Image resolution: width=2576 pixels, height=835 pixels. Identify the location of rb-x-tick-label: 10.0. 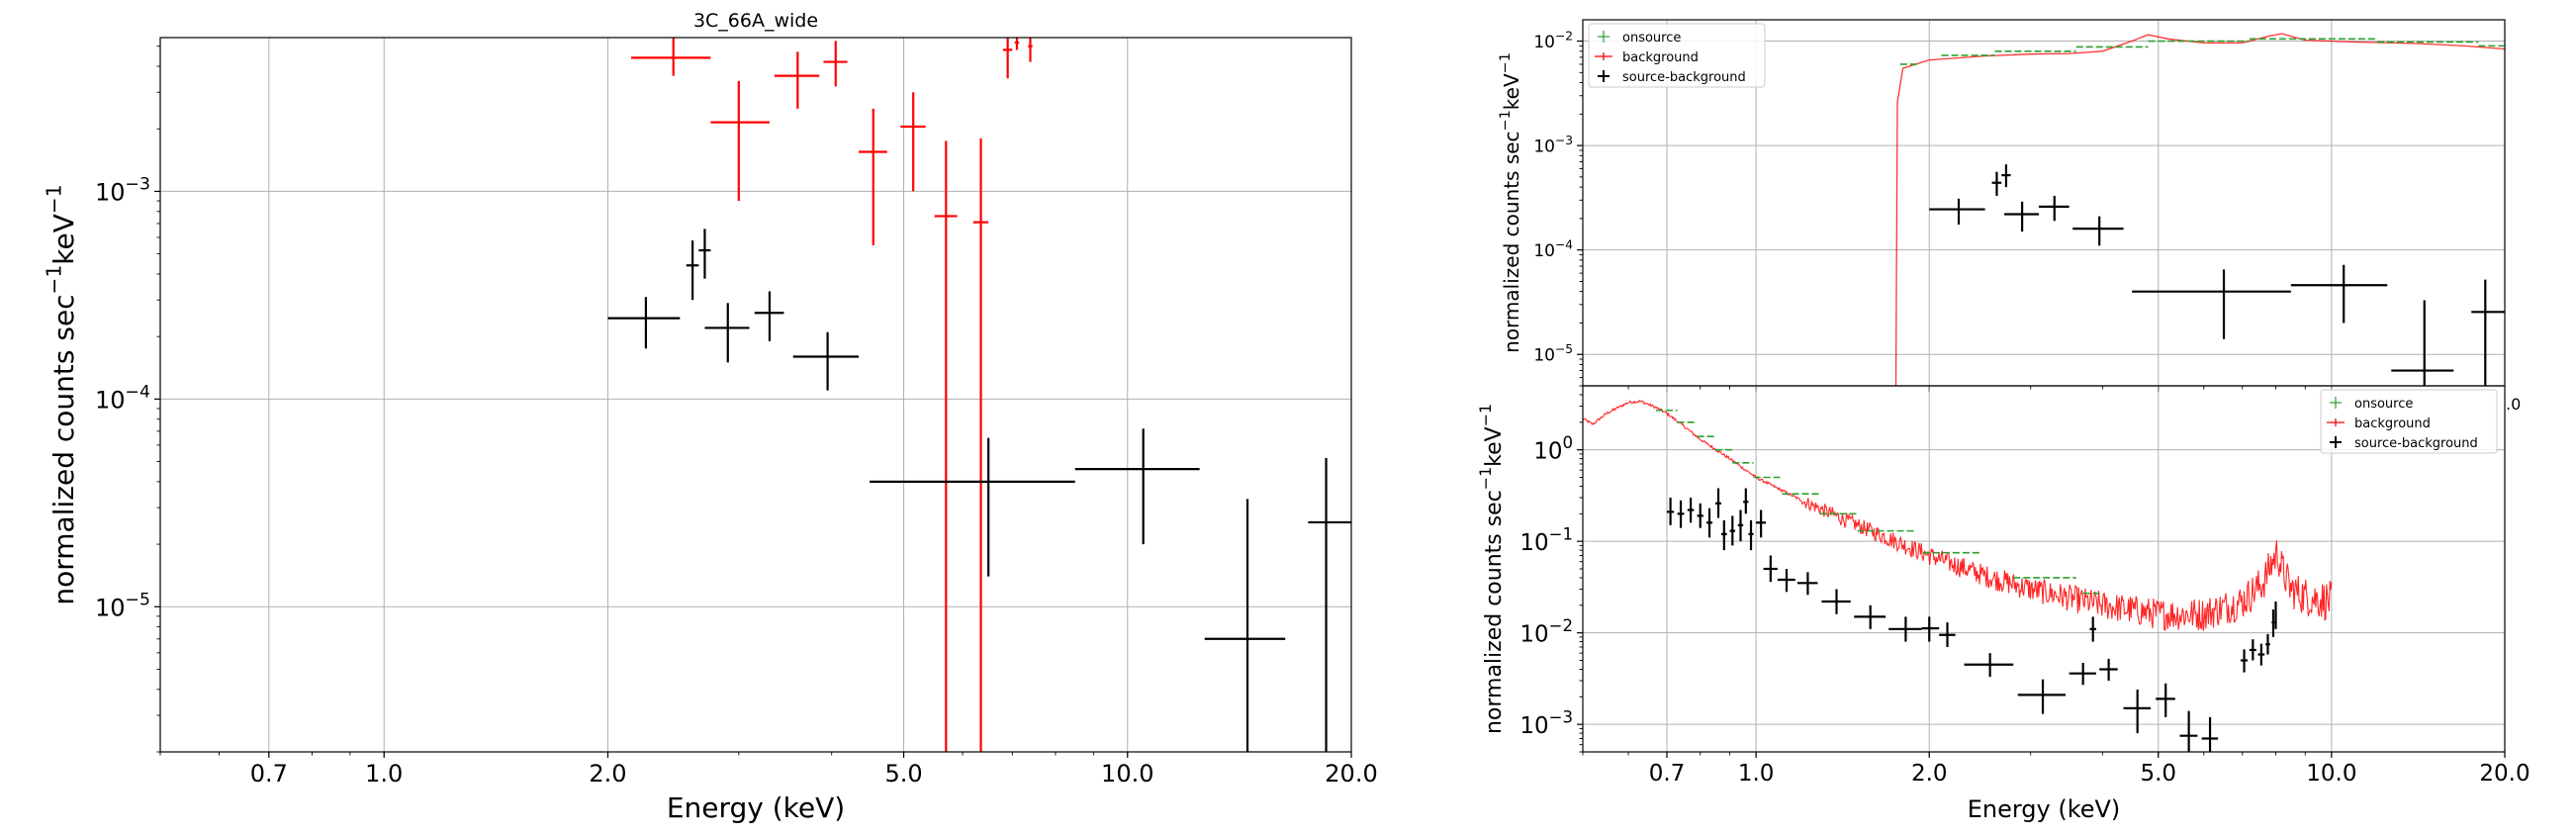
(2331, 774).